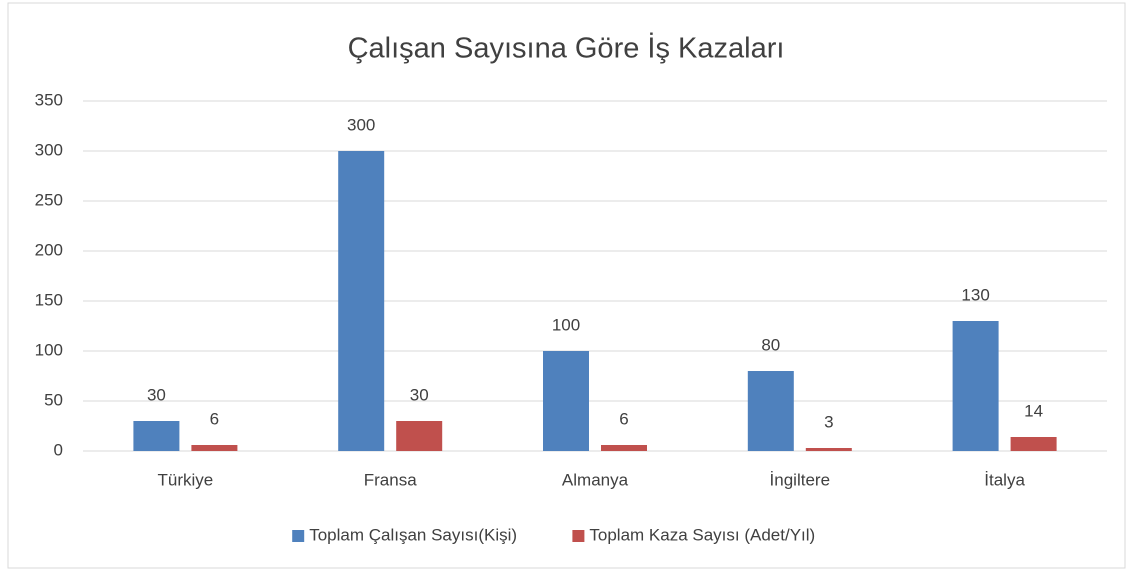 This screenshot has width=1132, height=575. What do you see at coordinates (49, 299) in the screenshot?
I see `y-tick-label: 150` at bounding box center [49, 299].